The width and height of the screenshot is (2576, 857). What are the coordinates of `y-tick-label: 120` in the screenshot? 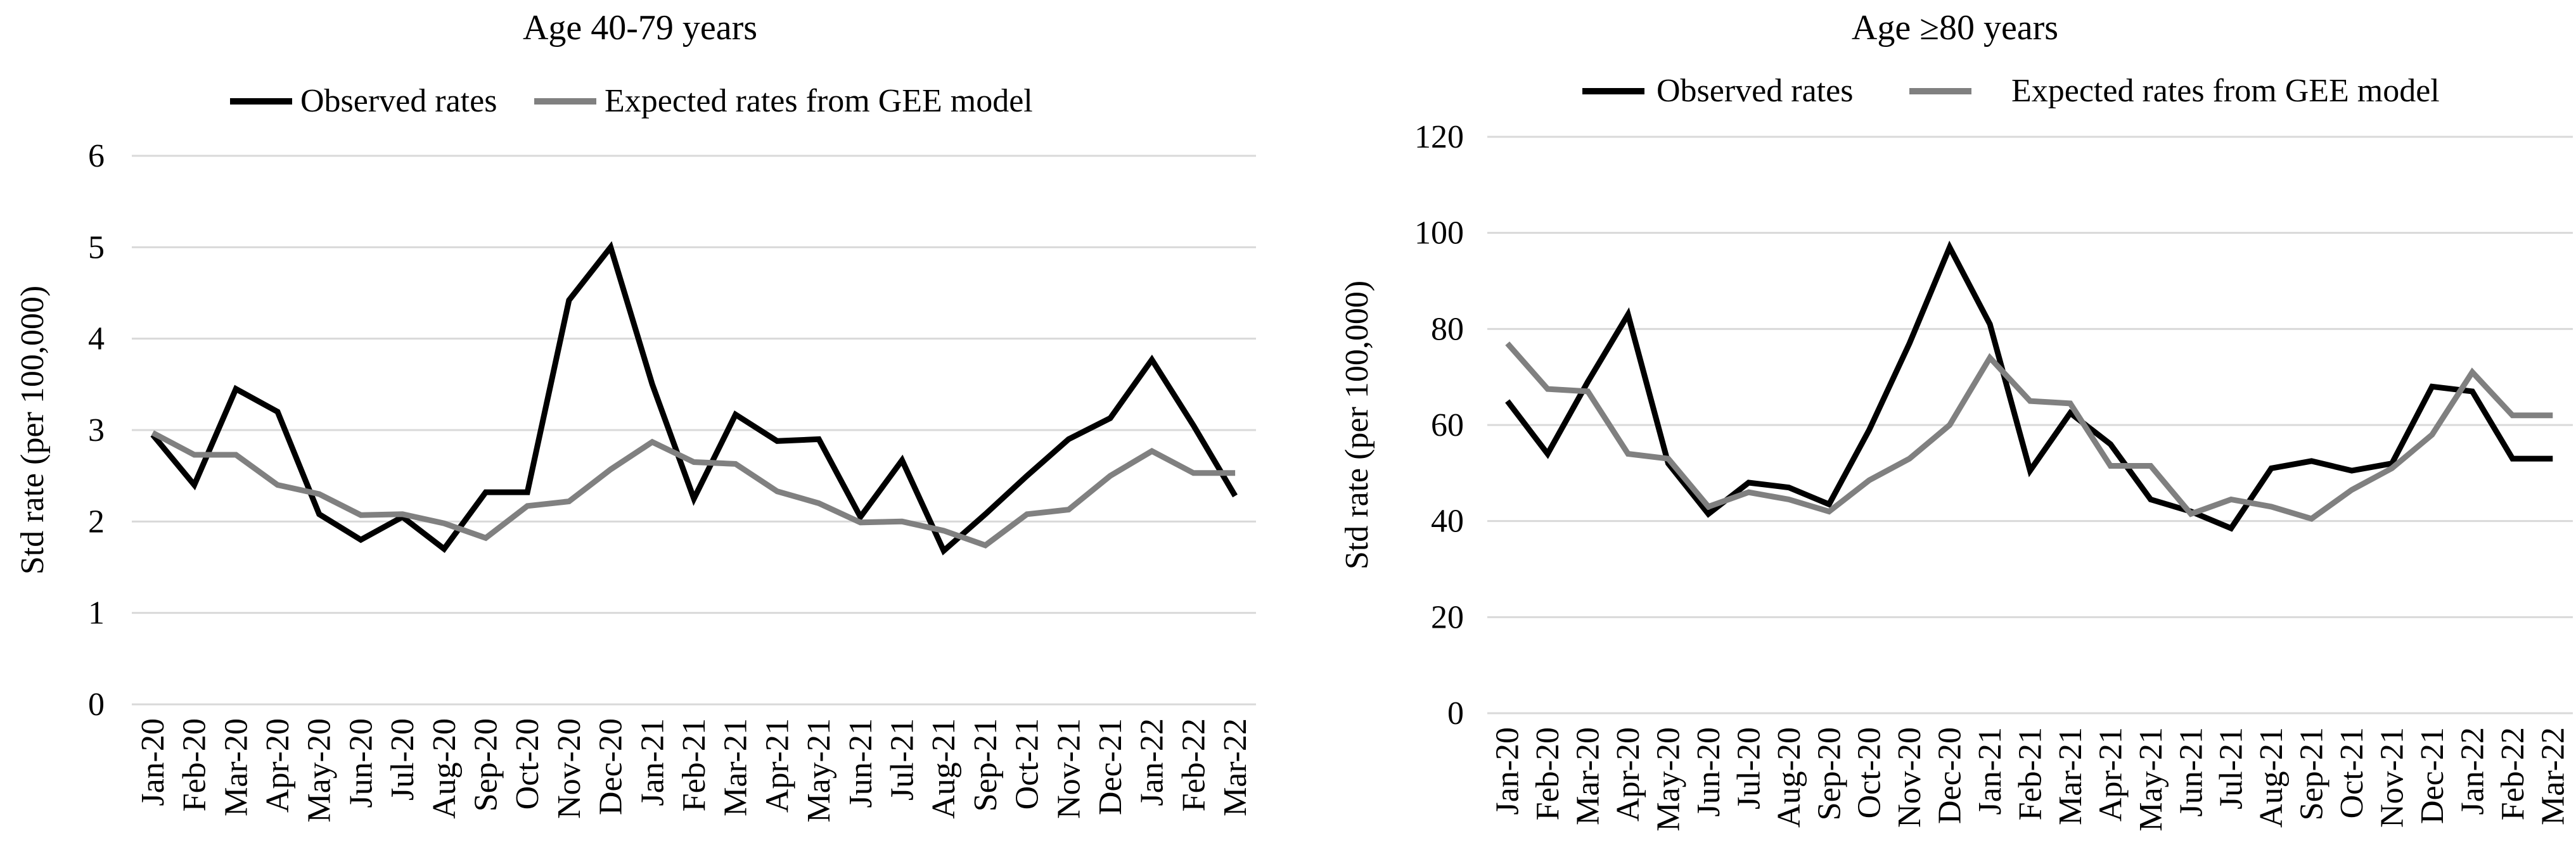 It's located at (1439, 137).